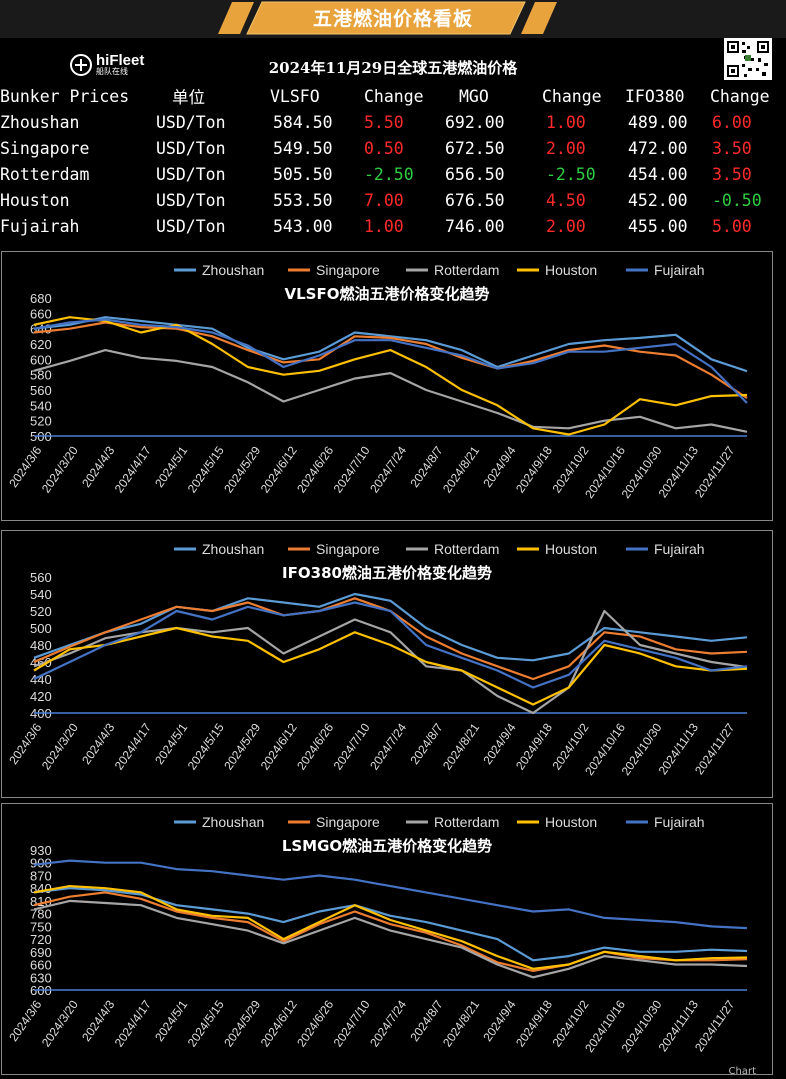 This screenshot has height=1079, width=786. I want to click on price-cell: 505.50, so click(303, 174).